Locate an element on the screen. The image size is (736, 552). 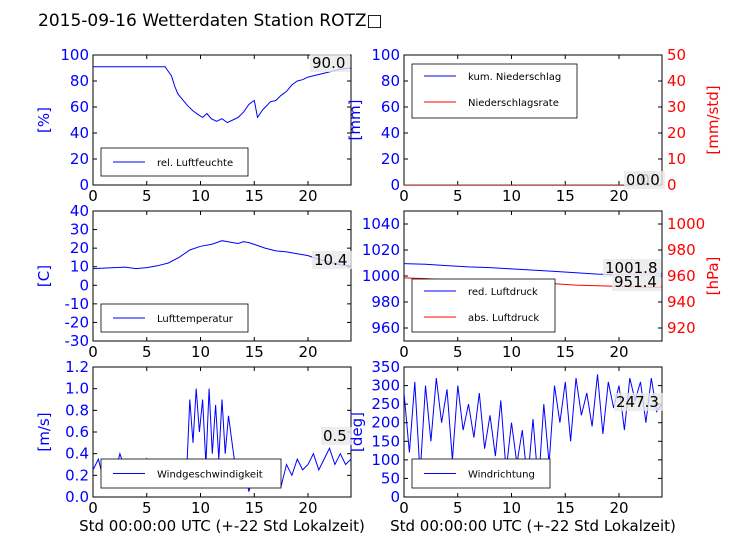
y-axis-label: [mm] is located at coordinates (355, 120).